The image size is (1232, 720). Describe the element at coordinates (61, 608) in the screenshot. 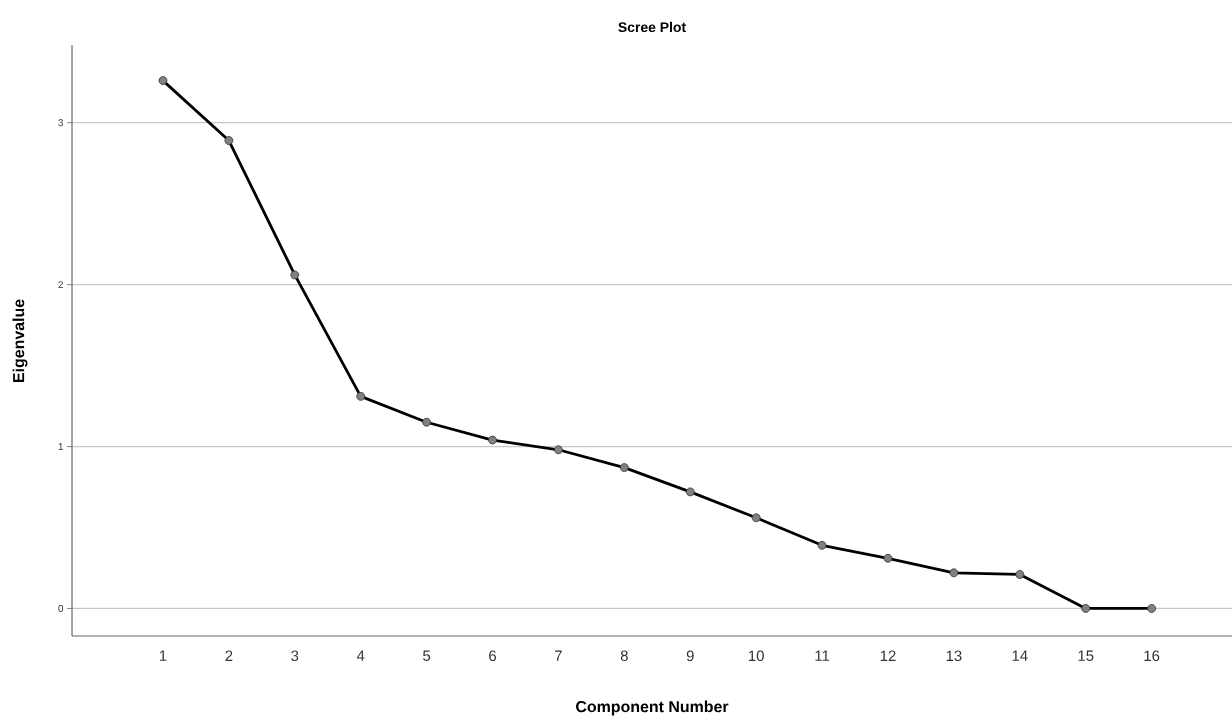

I see `y-tick-label: 0` at that location.